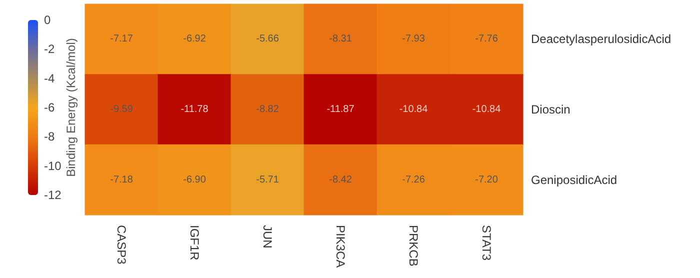 The image size is (700, 278). I want to click on data-label: -7.26, so click(414, 180).